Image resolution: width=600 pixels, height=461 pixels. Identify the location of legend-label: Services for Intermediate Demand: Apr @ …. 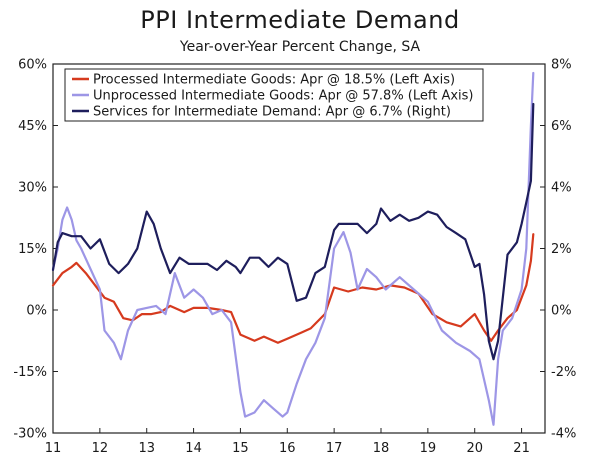
(272, 112).